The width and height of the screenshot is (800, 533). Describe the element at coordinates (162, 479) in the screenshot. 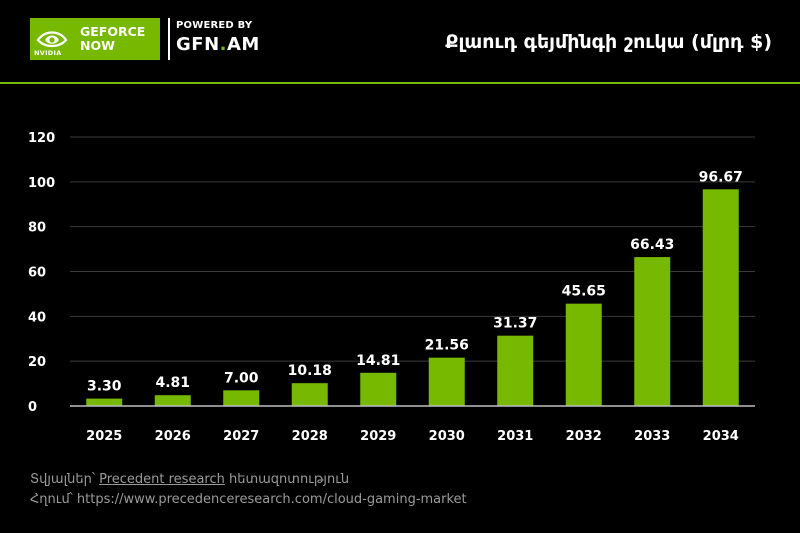

I see `source-link: Precedent research` at that location.